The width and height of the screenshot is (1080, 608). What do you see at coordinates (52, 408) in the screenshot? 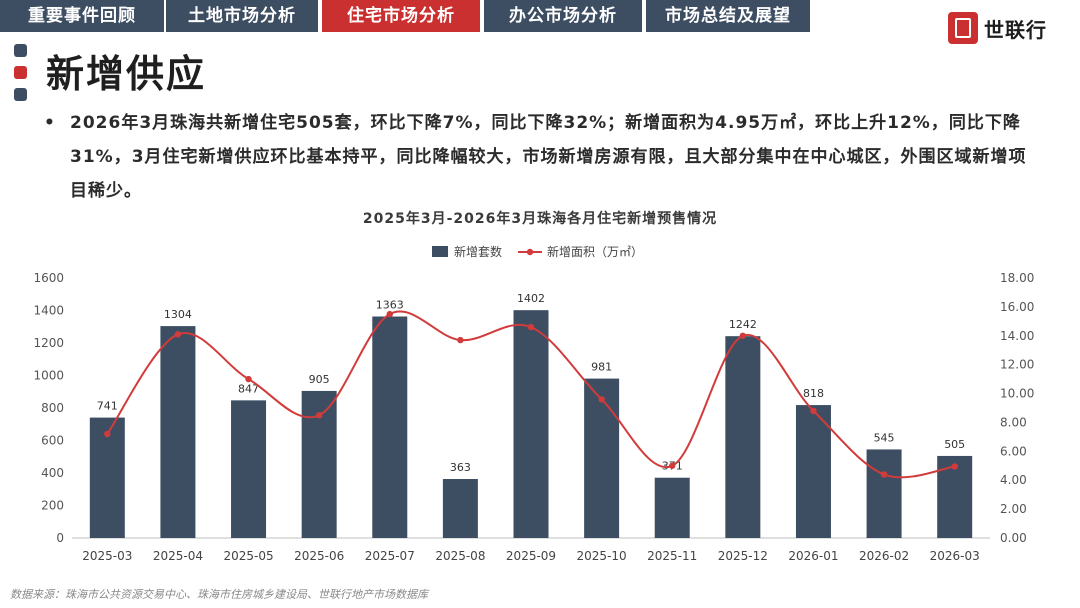
I see `y-left-tick-label: 800` at bounding box center [52, 408].